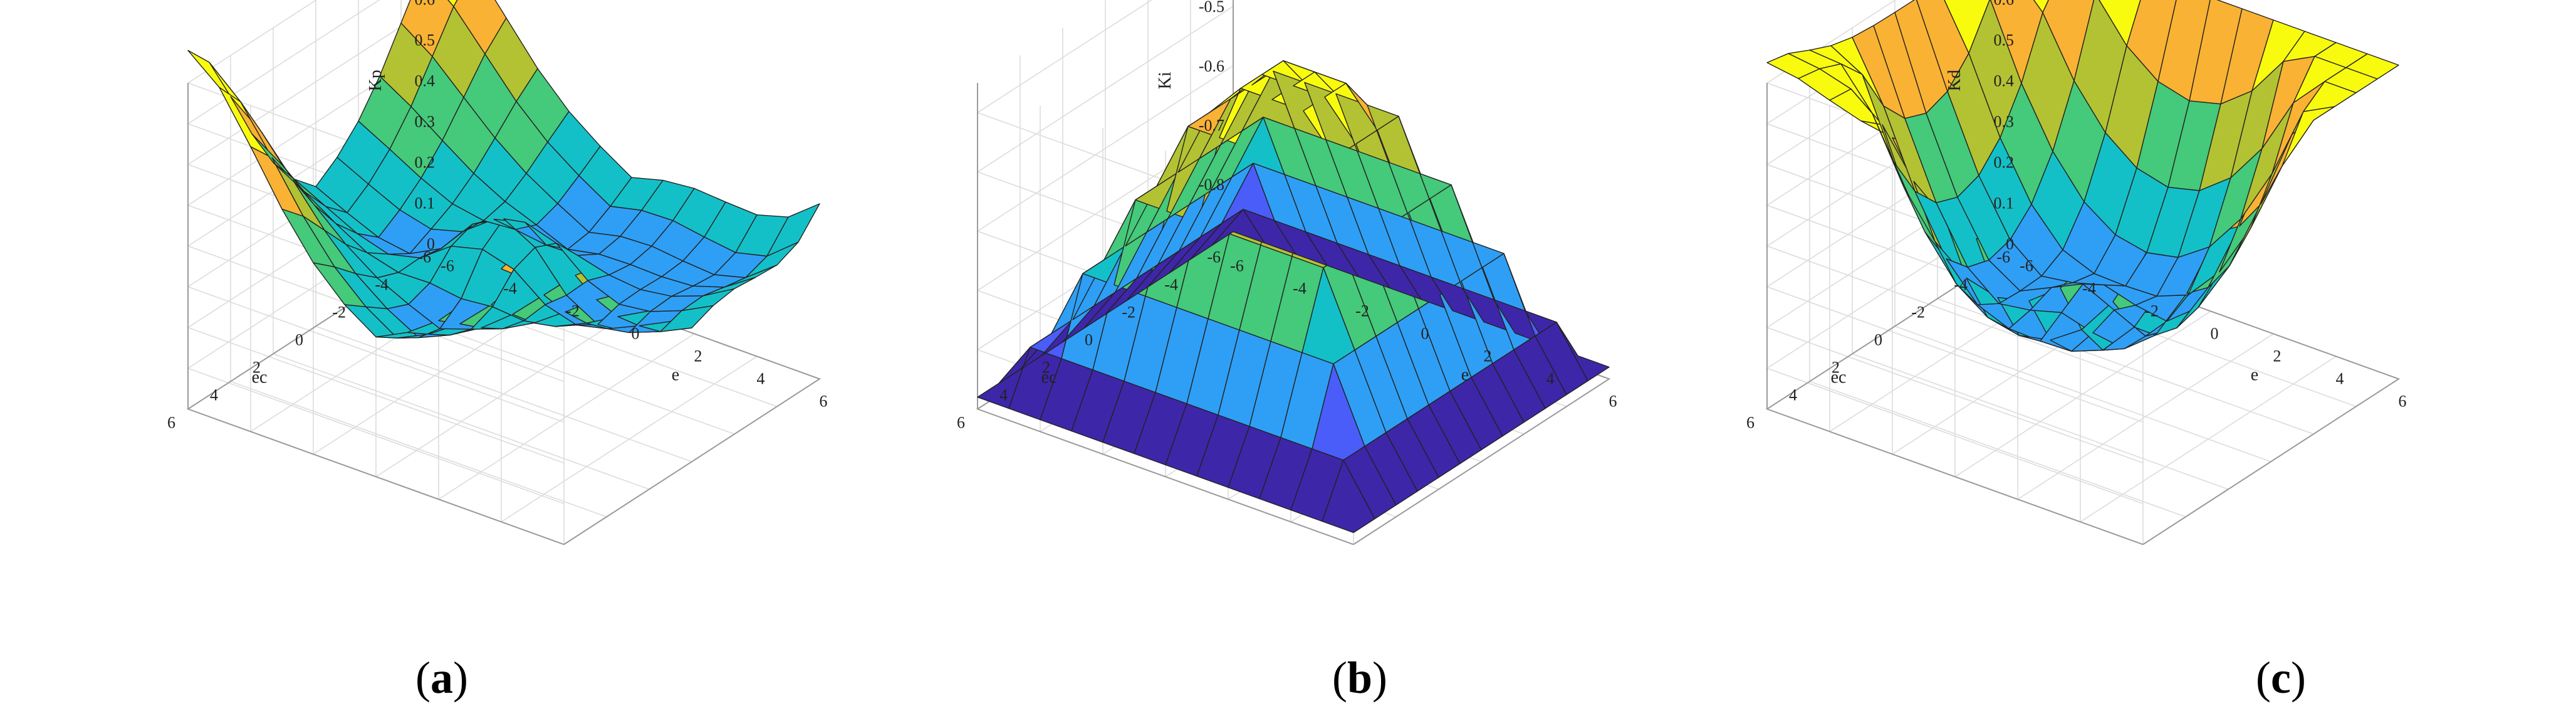 This screenshot has width=2576, height=726. Describe the element at coordinates (1954, 81) in the screenshot. I see `z-axis-label: Kd` at that location.